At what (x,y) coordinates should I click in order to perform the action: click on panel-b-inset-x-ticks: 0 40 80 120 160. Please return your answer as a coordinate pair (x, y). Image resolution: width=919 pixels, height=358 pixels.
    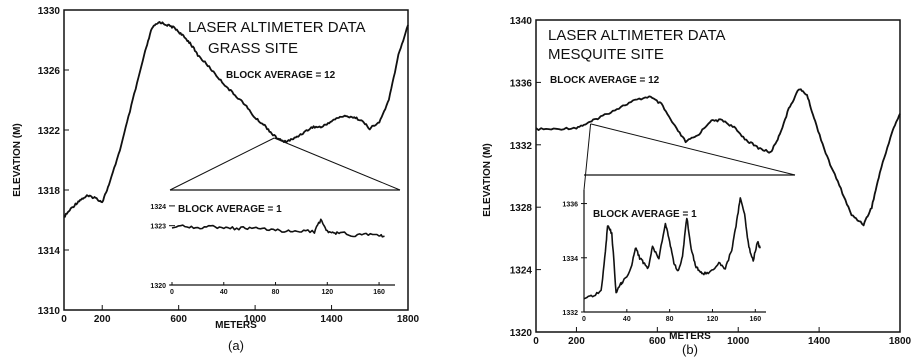
    Looking at the image, I should click on (671, 316).